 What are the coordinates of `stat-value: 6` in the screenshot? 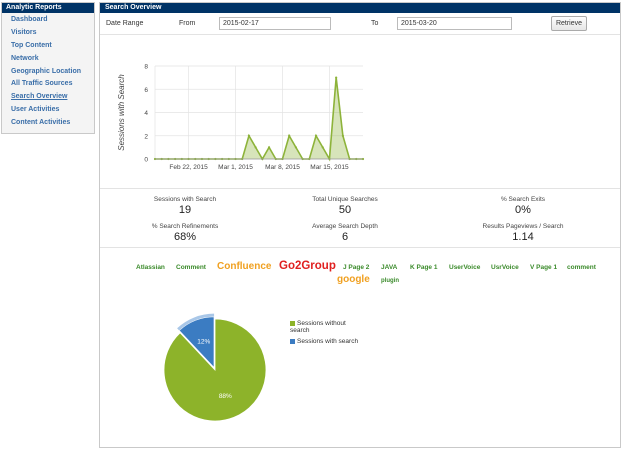 It's located at (345, 237).